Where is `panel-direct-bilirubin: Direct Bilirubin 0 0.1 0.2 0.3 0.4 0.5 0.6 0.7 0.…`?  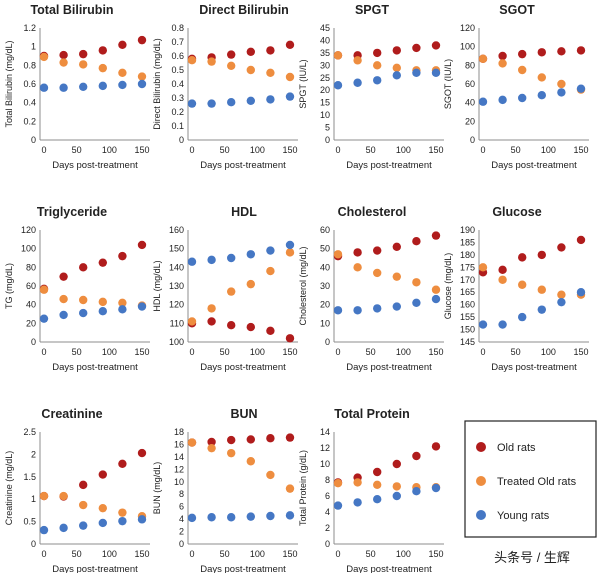 panel-direct-bilirubin: Direct Bilirubin 0 0.1 0.2 0.3 0.4 0.5 0.6 0.7 0.… is located at coordinates (225, 87).